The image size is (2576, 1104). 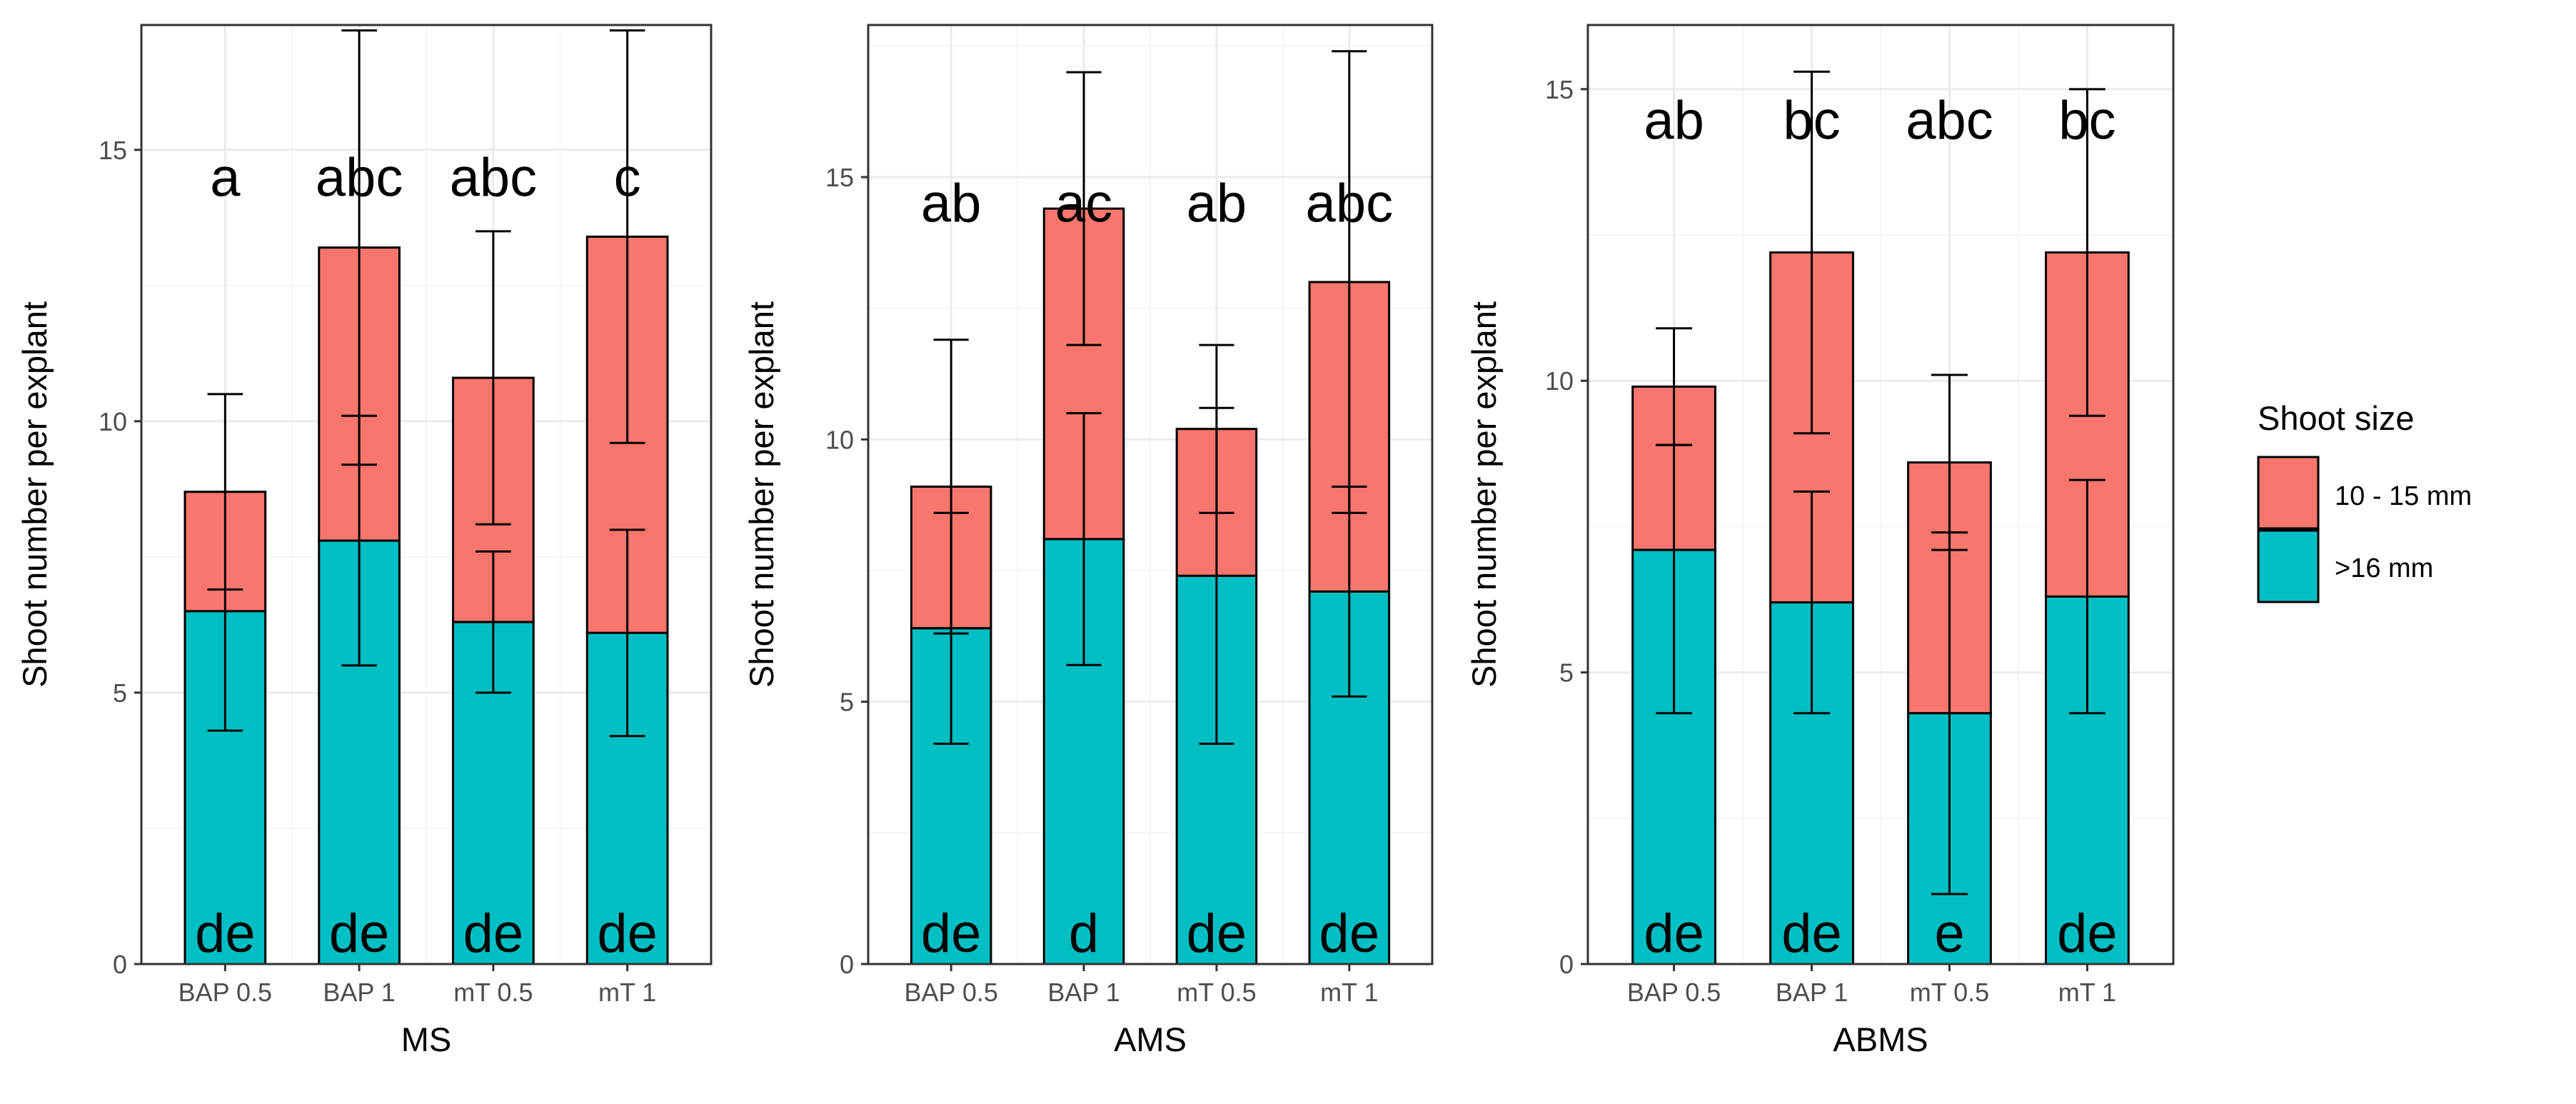 What do you see at coordinates (1949, 933) in the screenshot?
I see `significance-letter-bottom: e` at bounding box center [1949, 933].